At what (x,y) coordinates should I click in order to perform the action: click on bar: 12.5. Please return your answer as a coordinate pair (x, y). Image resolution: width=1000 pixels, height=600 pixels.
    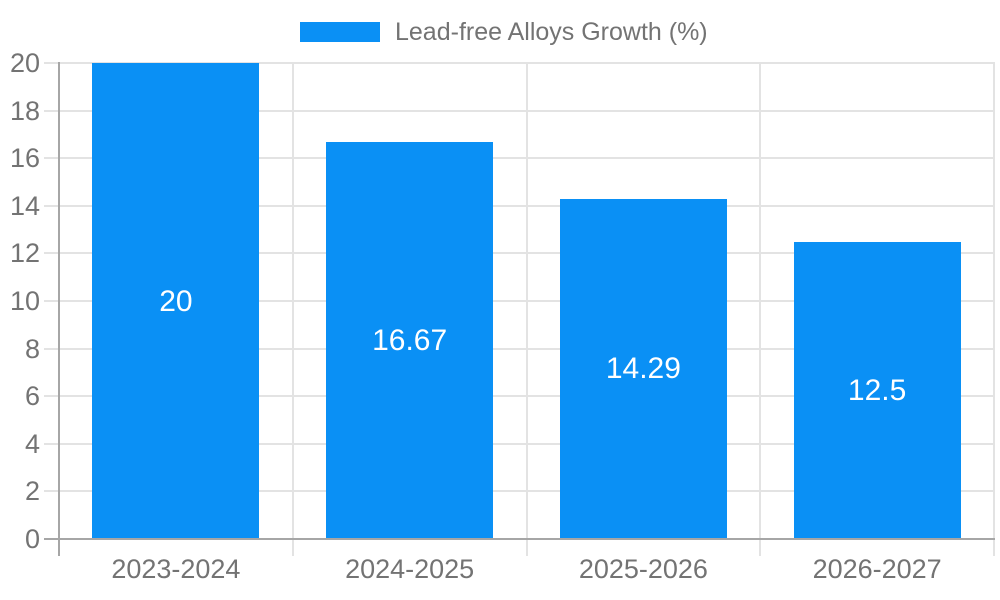
    Looking at the image, I should click on (877, 390).